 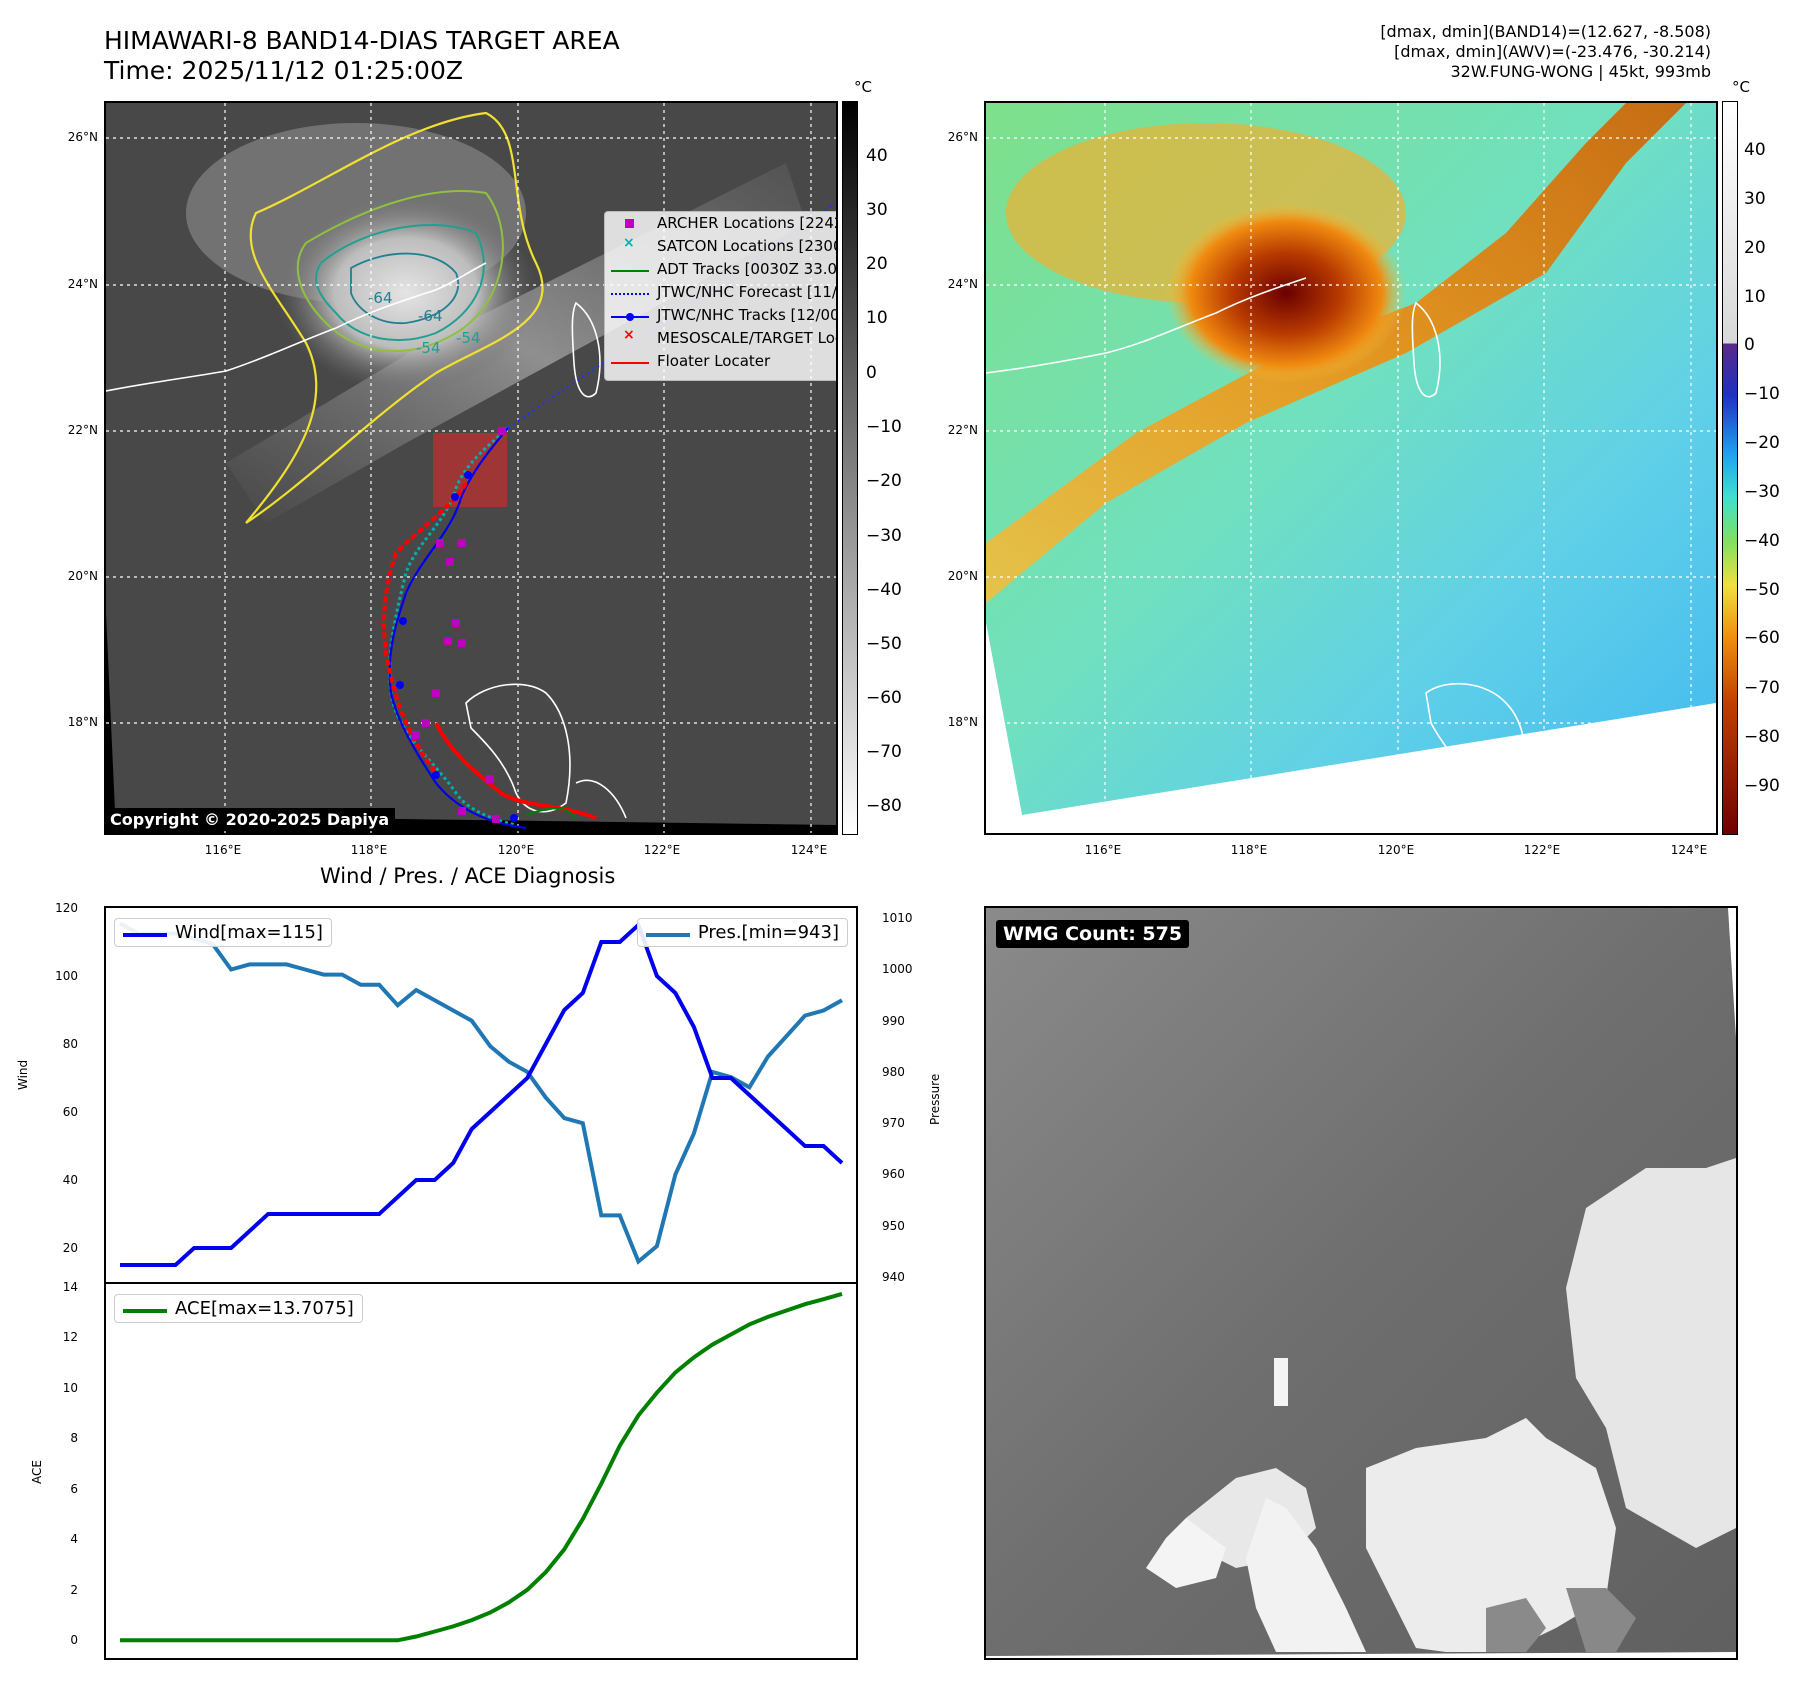 I want to click on legend-label: SATCON Locations [2300Z 42 995], so click(x=746, y=246).